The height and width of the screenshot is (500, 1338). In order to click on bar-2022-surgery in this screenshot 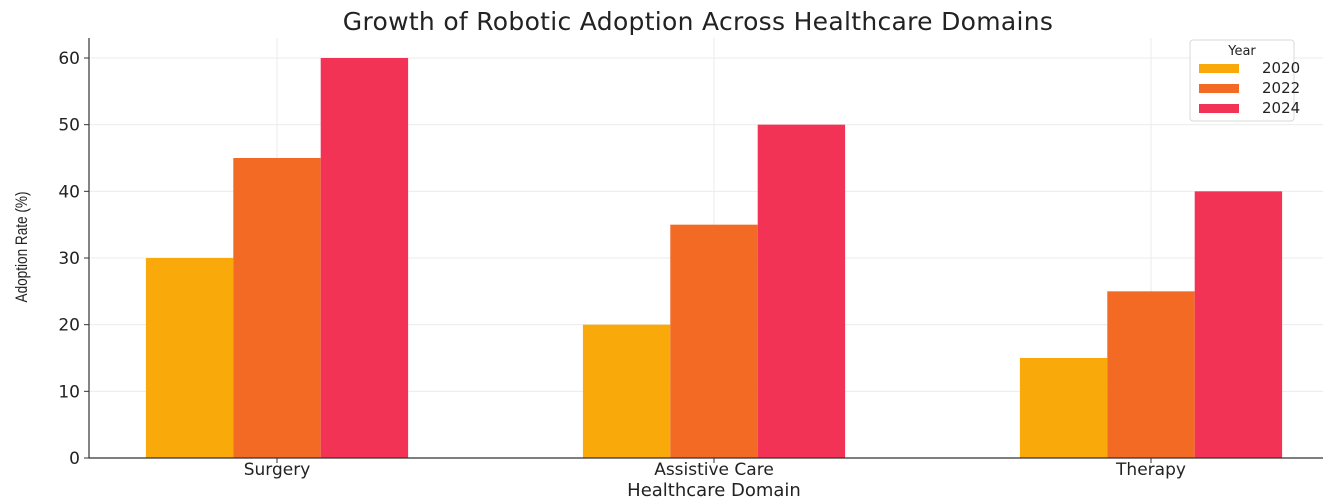, I will do `click(277, 308)`.